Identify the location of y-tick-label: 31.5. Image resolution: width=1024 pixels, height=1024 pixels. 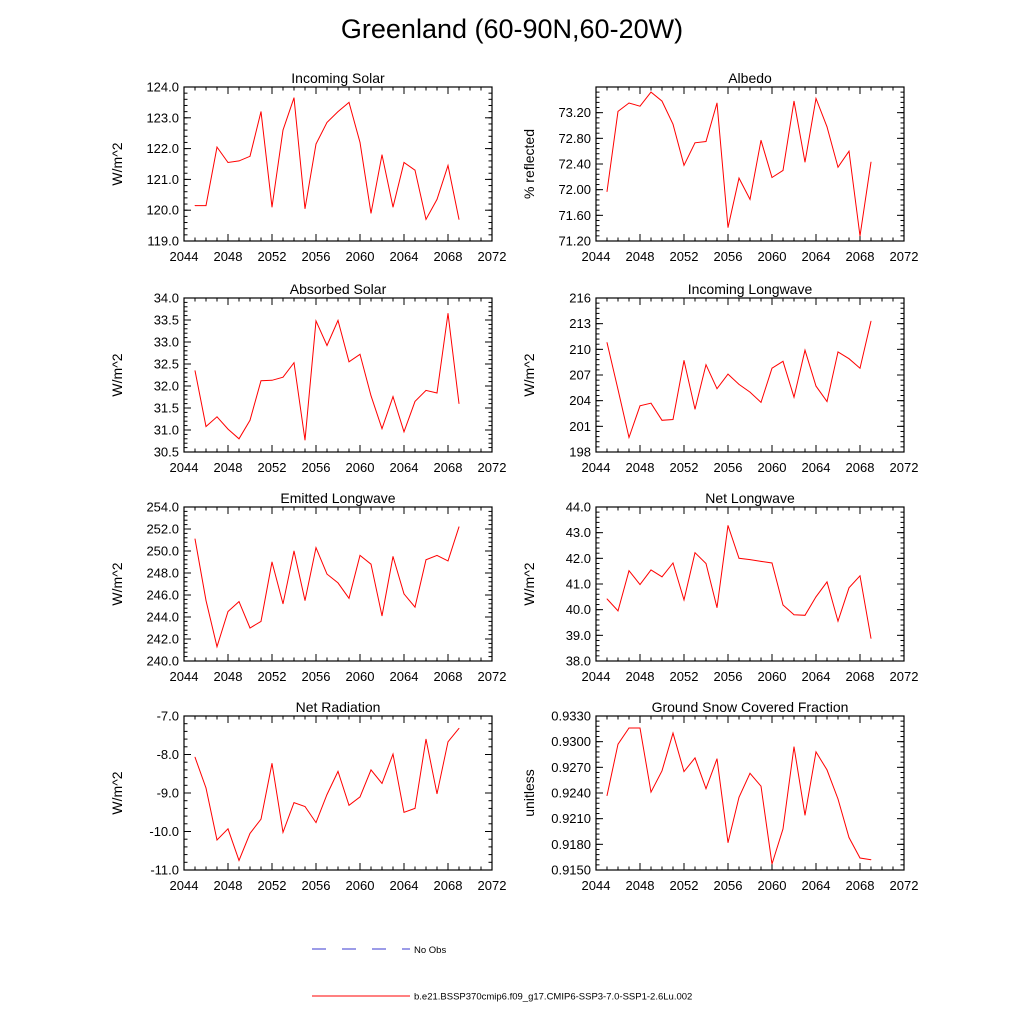
(166, 408).